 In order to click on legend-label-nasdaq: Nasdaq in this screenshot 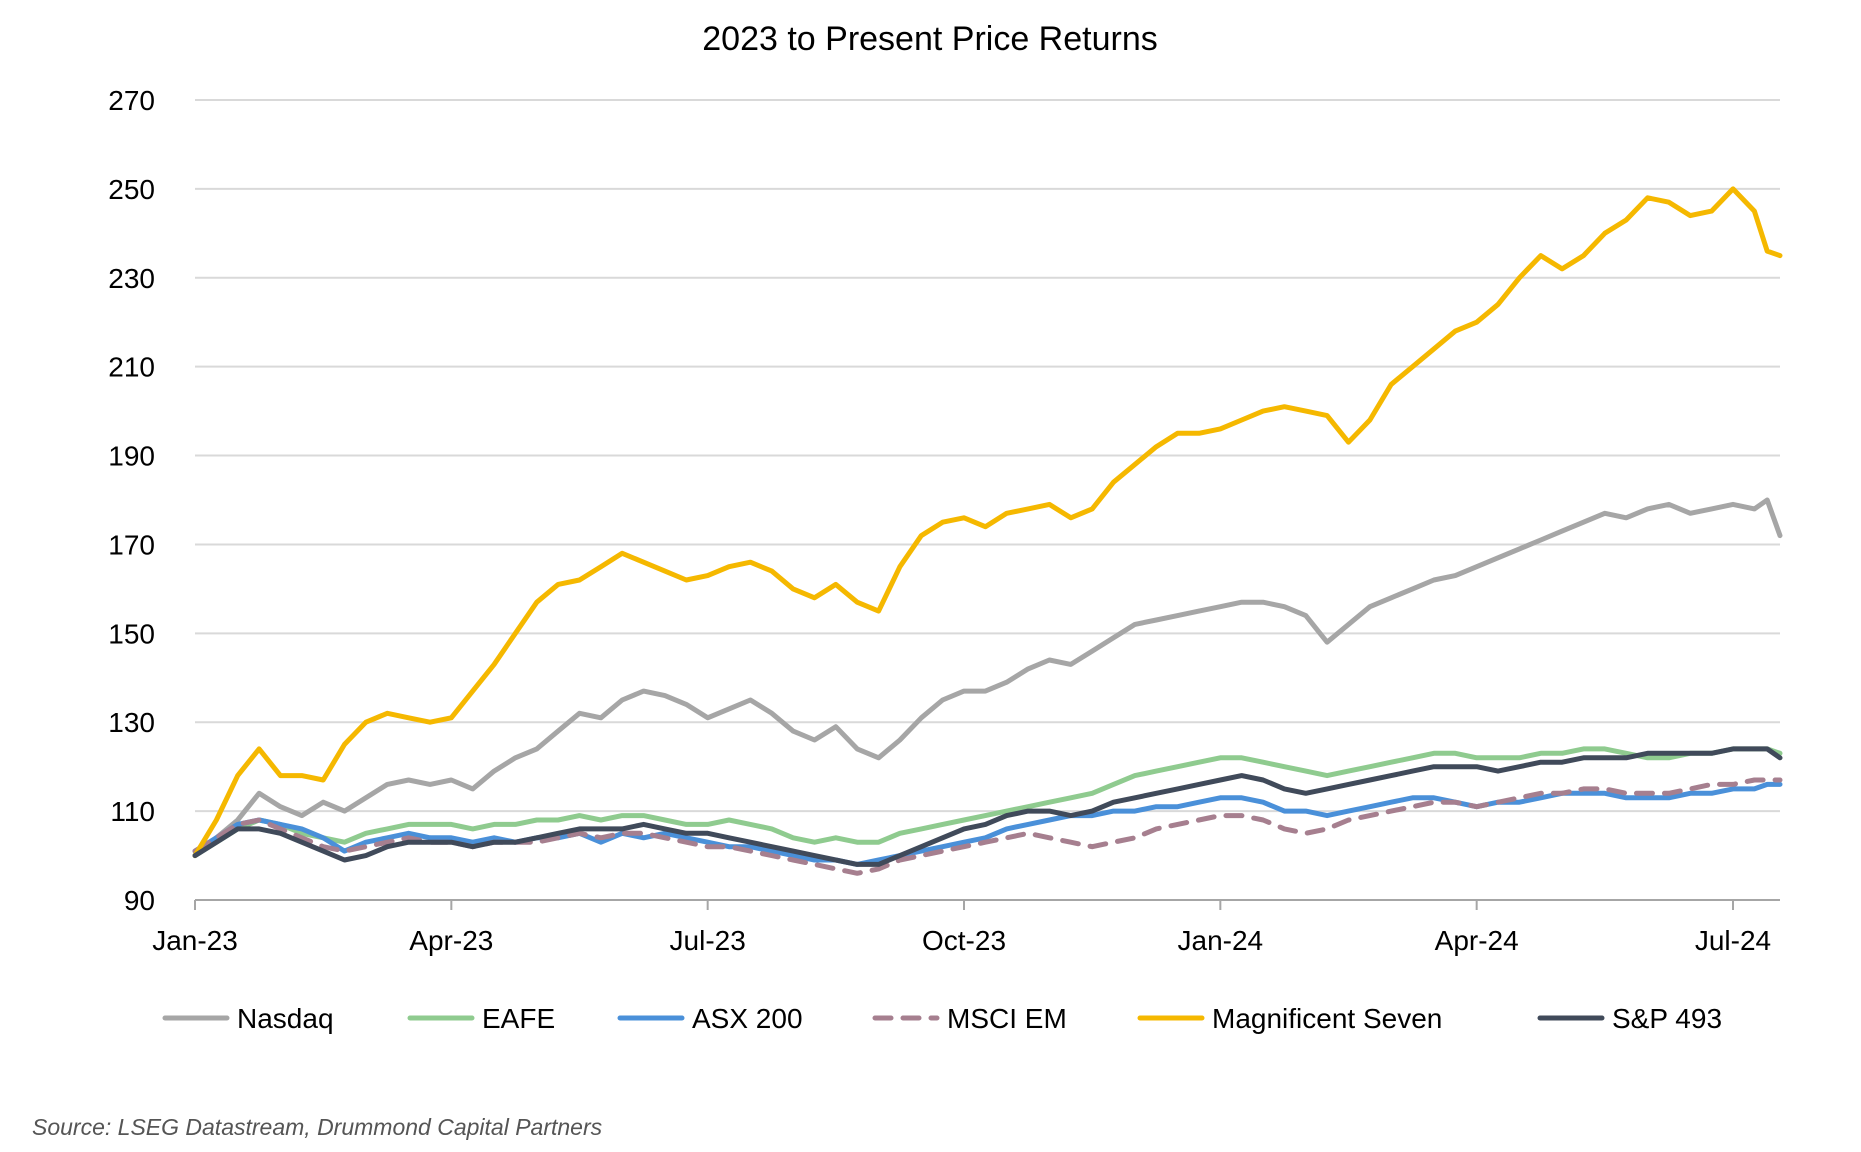, I will do `click(285, 1018)`.